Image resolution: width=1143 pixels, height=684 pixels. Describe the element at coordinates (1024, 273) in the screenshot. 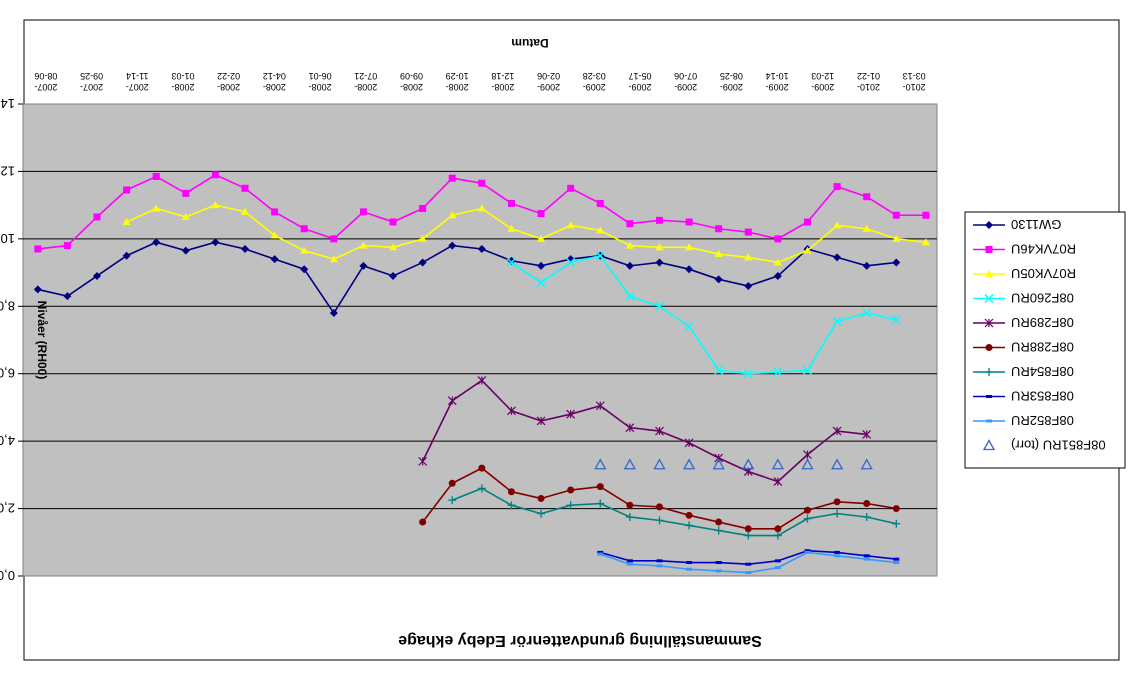

I see `legend-item: R07VK05U` at that location.